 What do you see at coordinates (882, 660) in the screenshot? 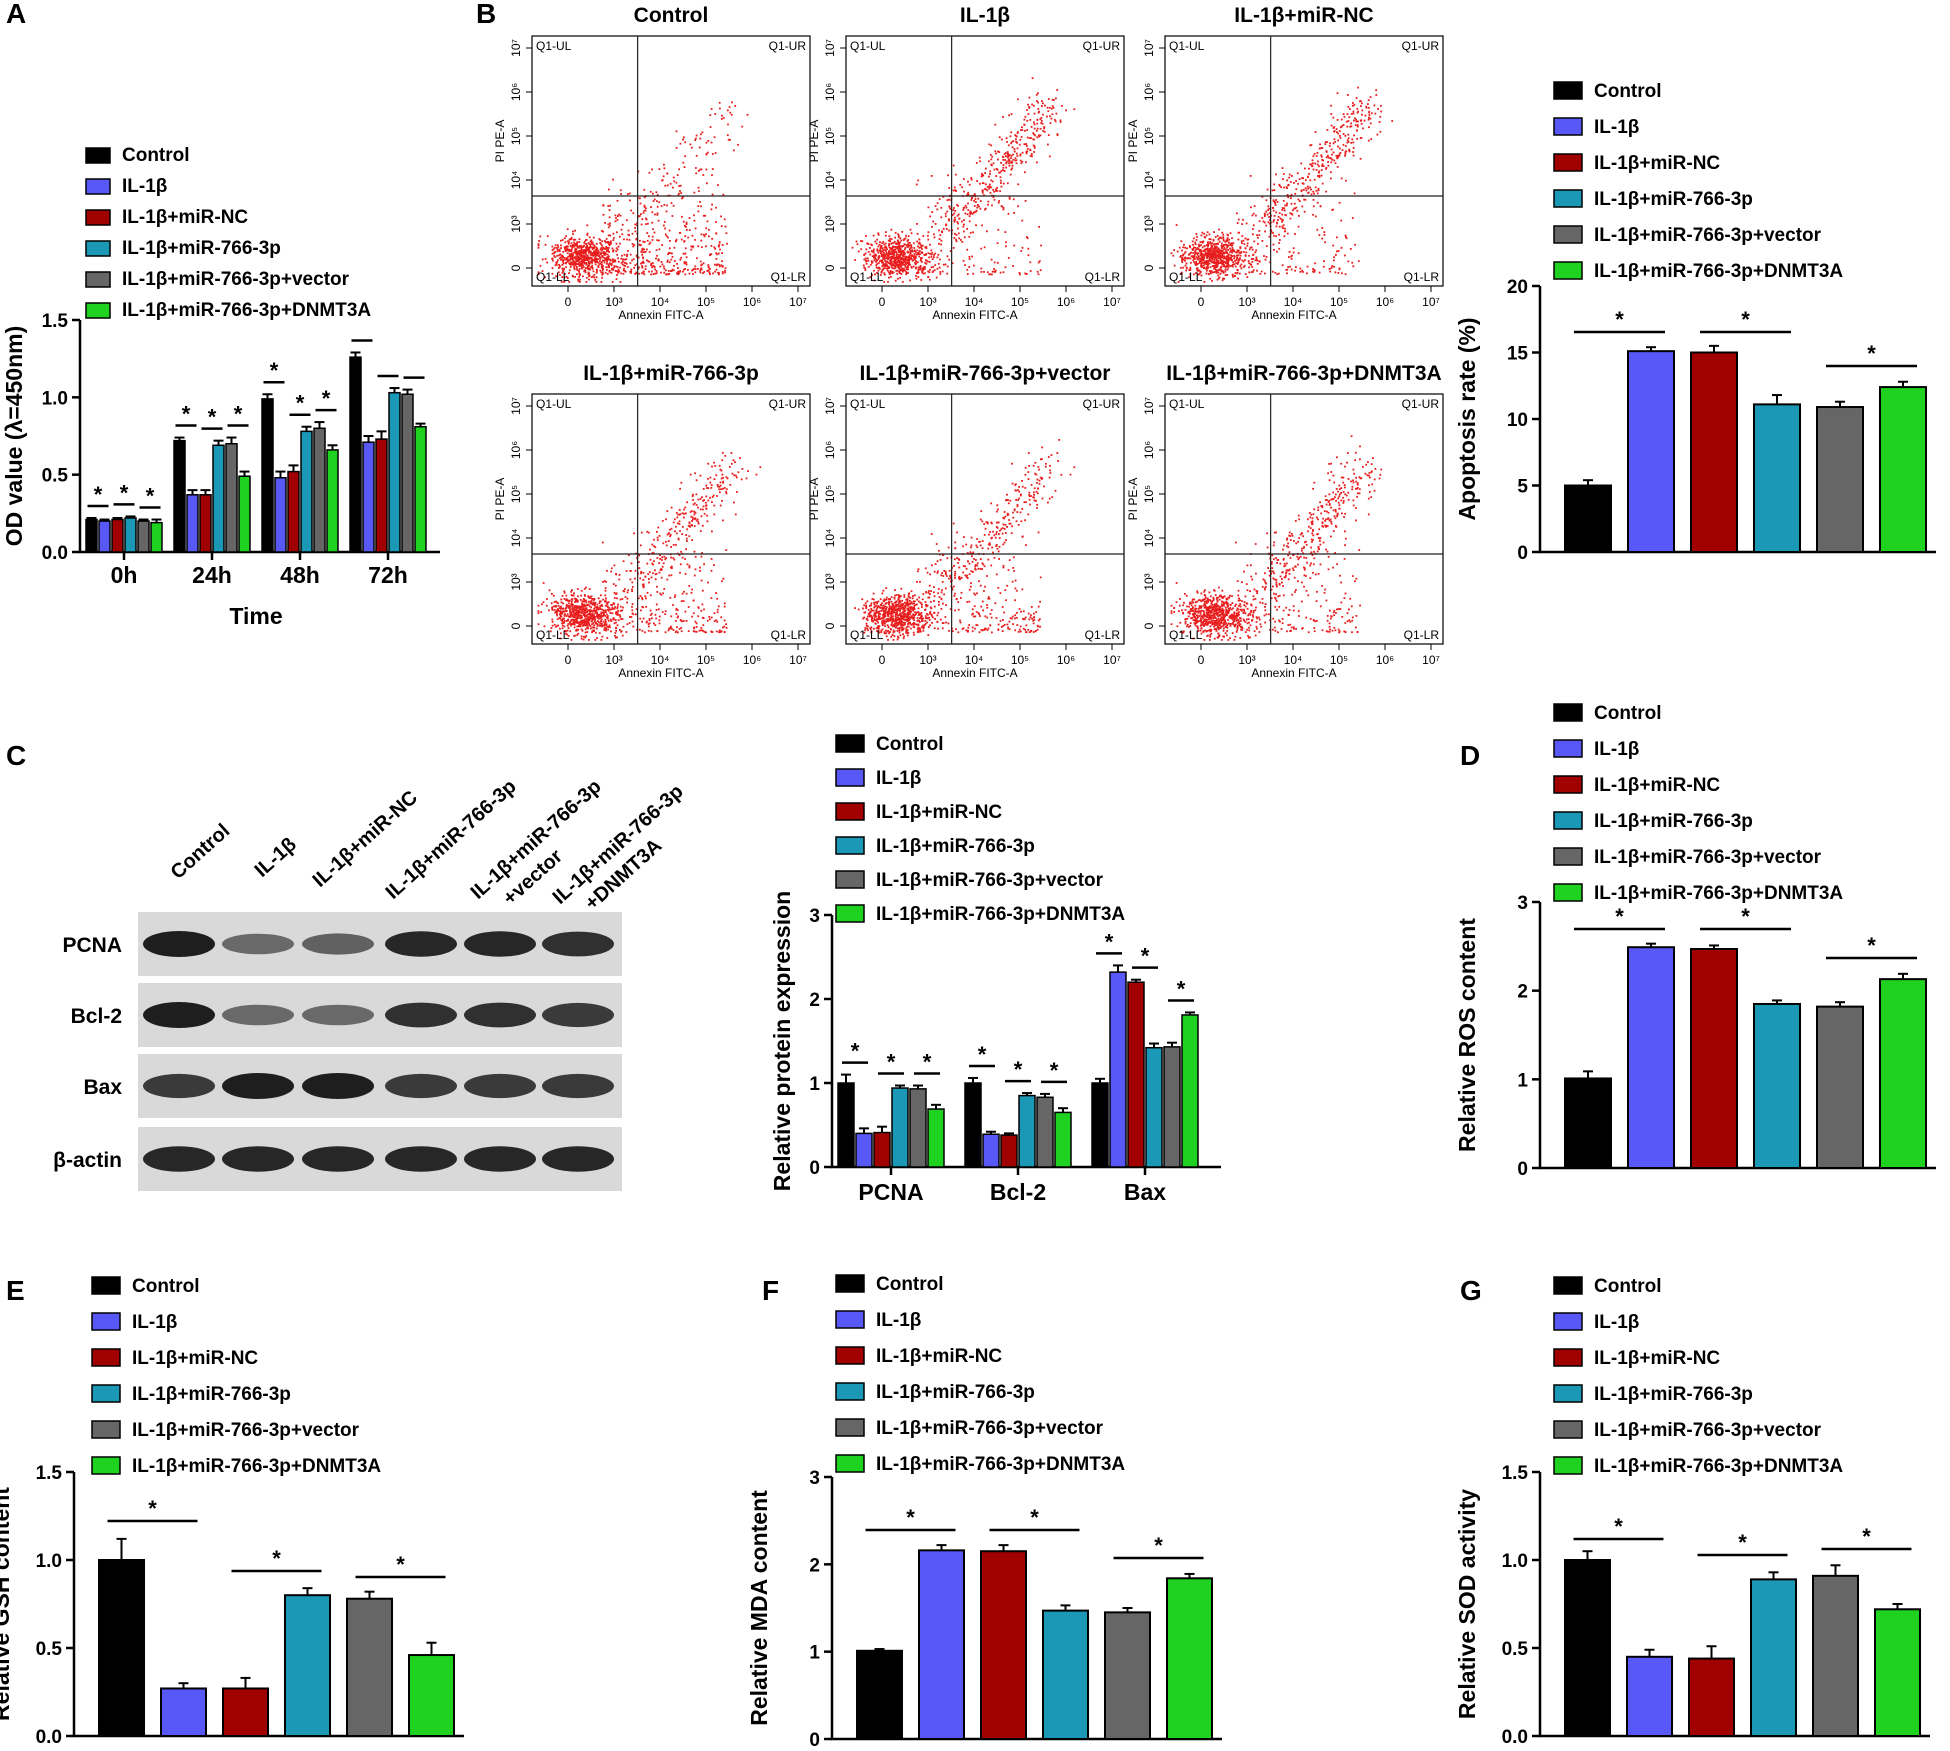
I see `flow-xtick-label-4-0: 0` at bounding box center [882, 660].